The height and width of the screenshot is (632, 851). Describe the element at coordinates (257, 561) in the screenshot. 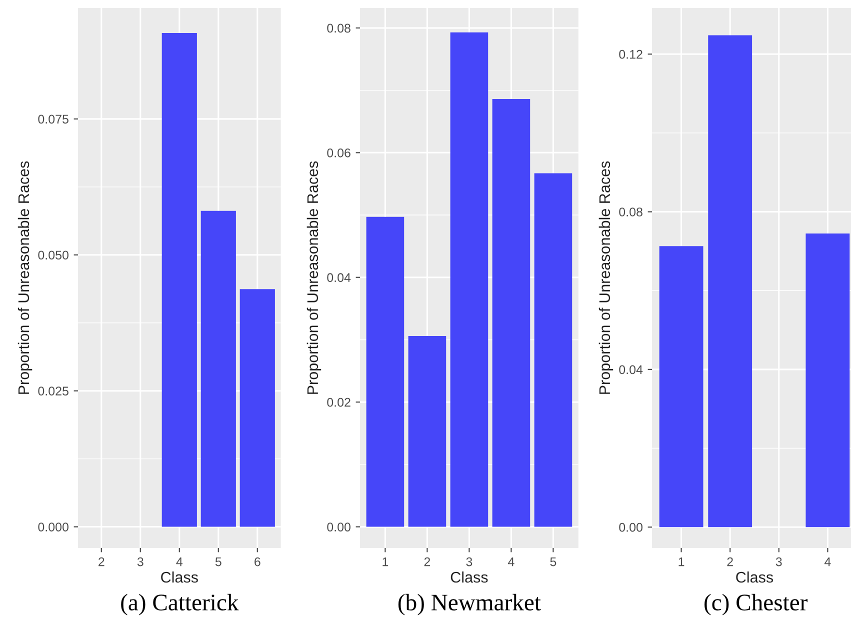

I see `x-tick-label: 6` at that location.